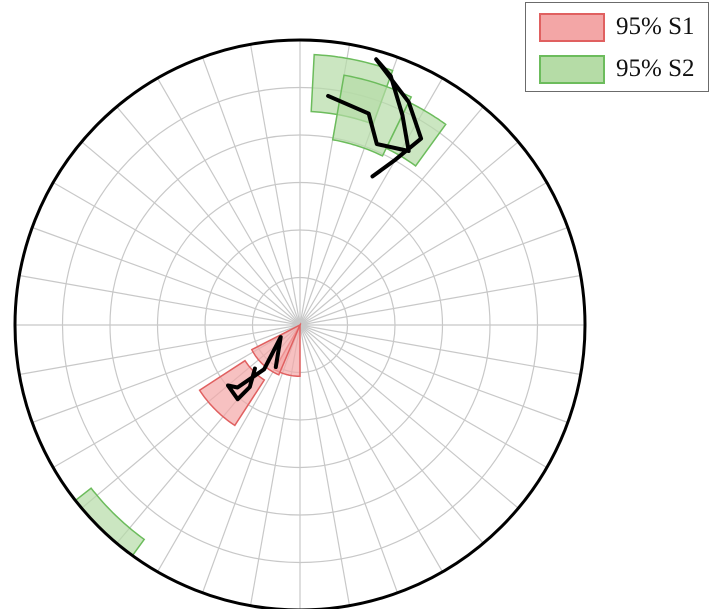 The height and width of the screenshot is (609, 714). Describe the element at coordinates (572, 69) in the screenshot. I see `legend-swatch-s2` at that location.